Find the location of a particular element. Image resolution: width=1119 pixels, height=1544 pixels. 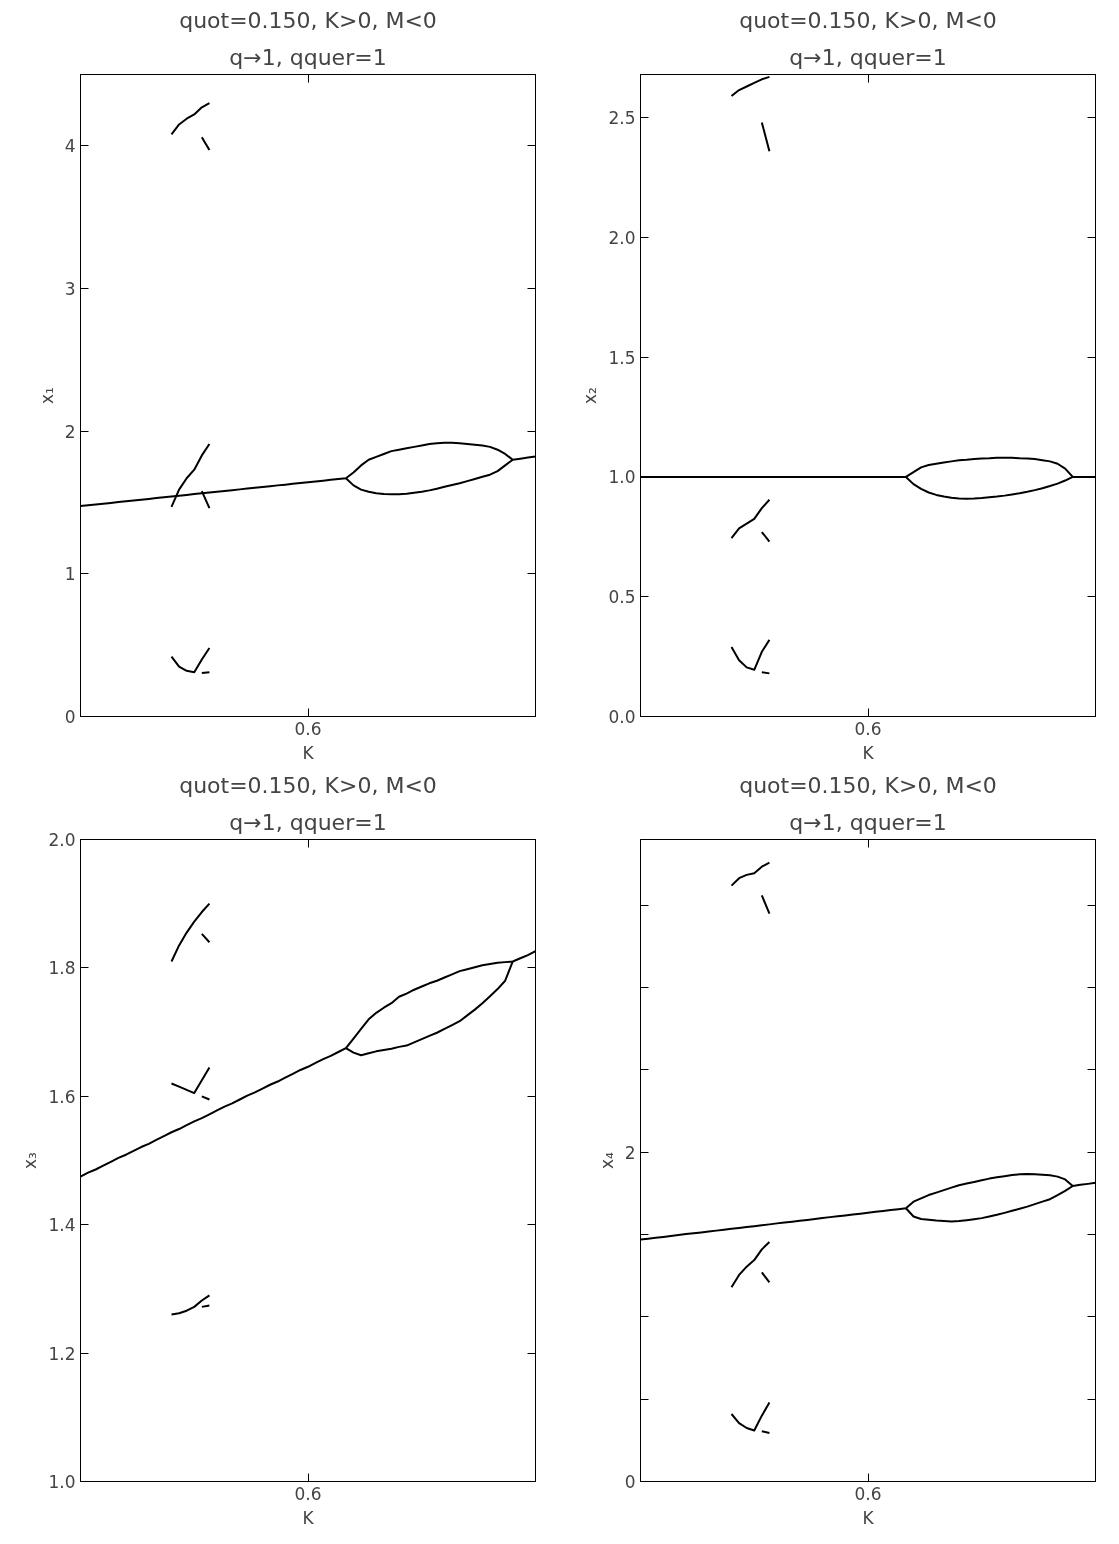

y-tick-label: 3 is located at coordinates (70, 289).